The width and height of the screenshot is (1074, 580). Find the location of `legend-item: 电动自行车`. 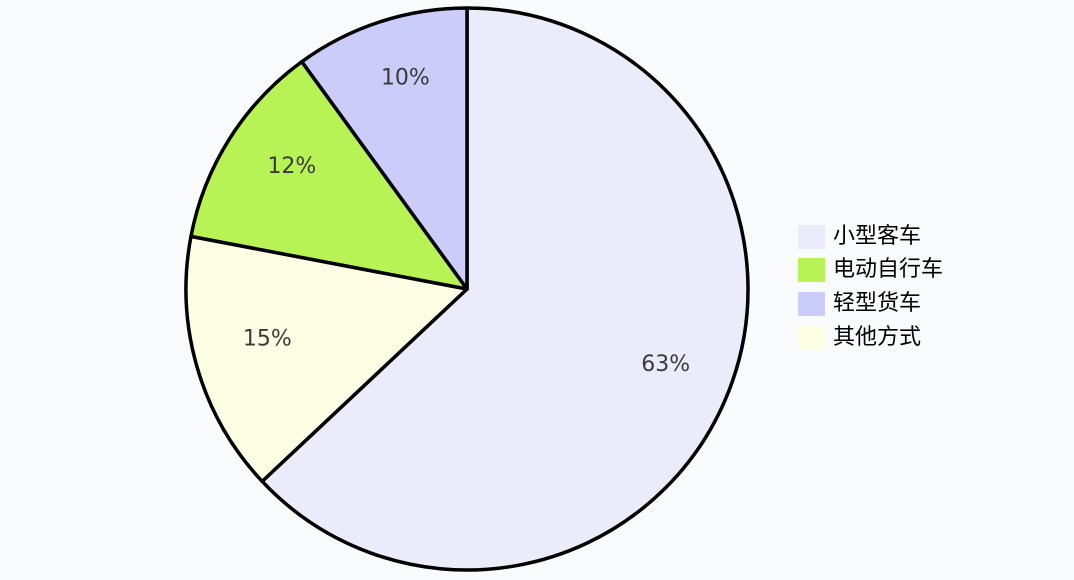

legend-item: 电动自行车 is located at coordinates (870, 271).